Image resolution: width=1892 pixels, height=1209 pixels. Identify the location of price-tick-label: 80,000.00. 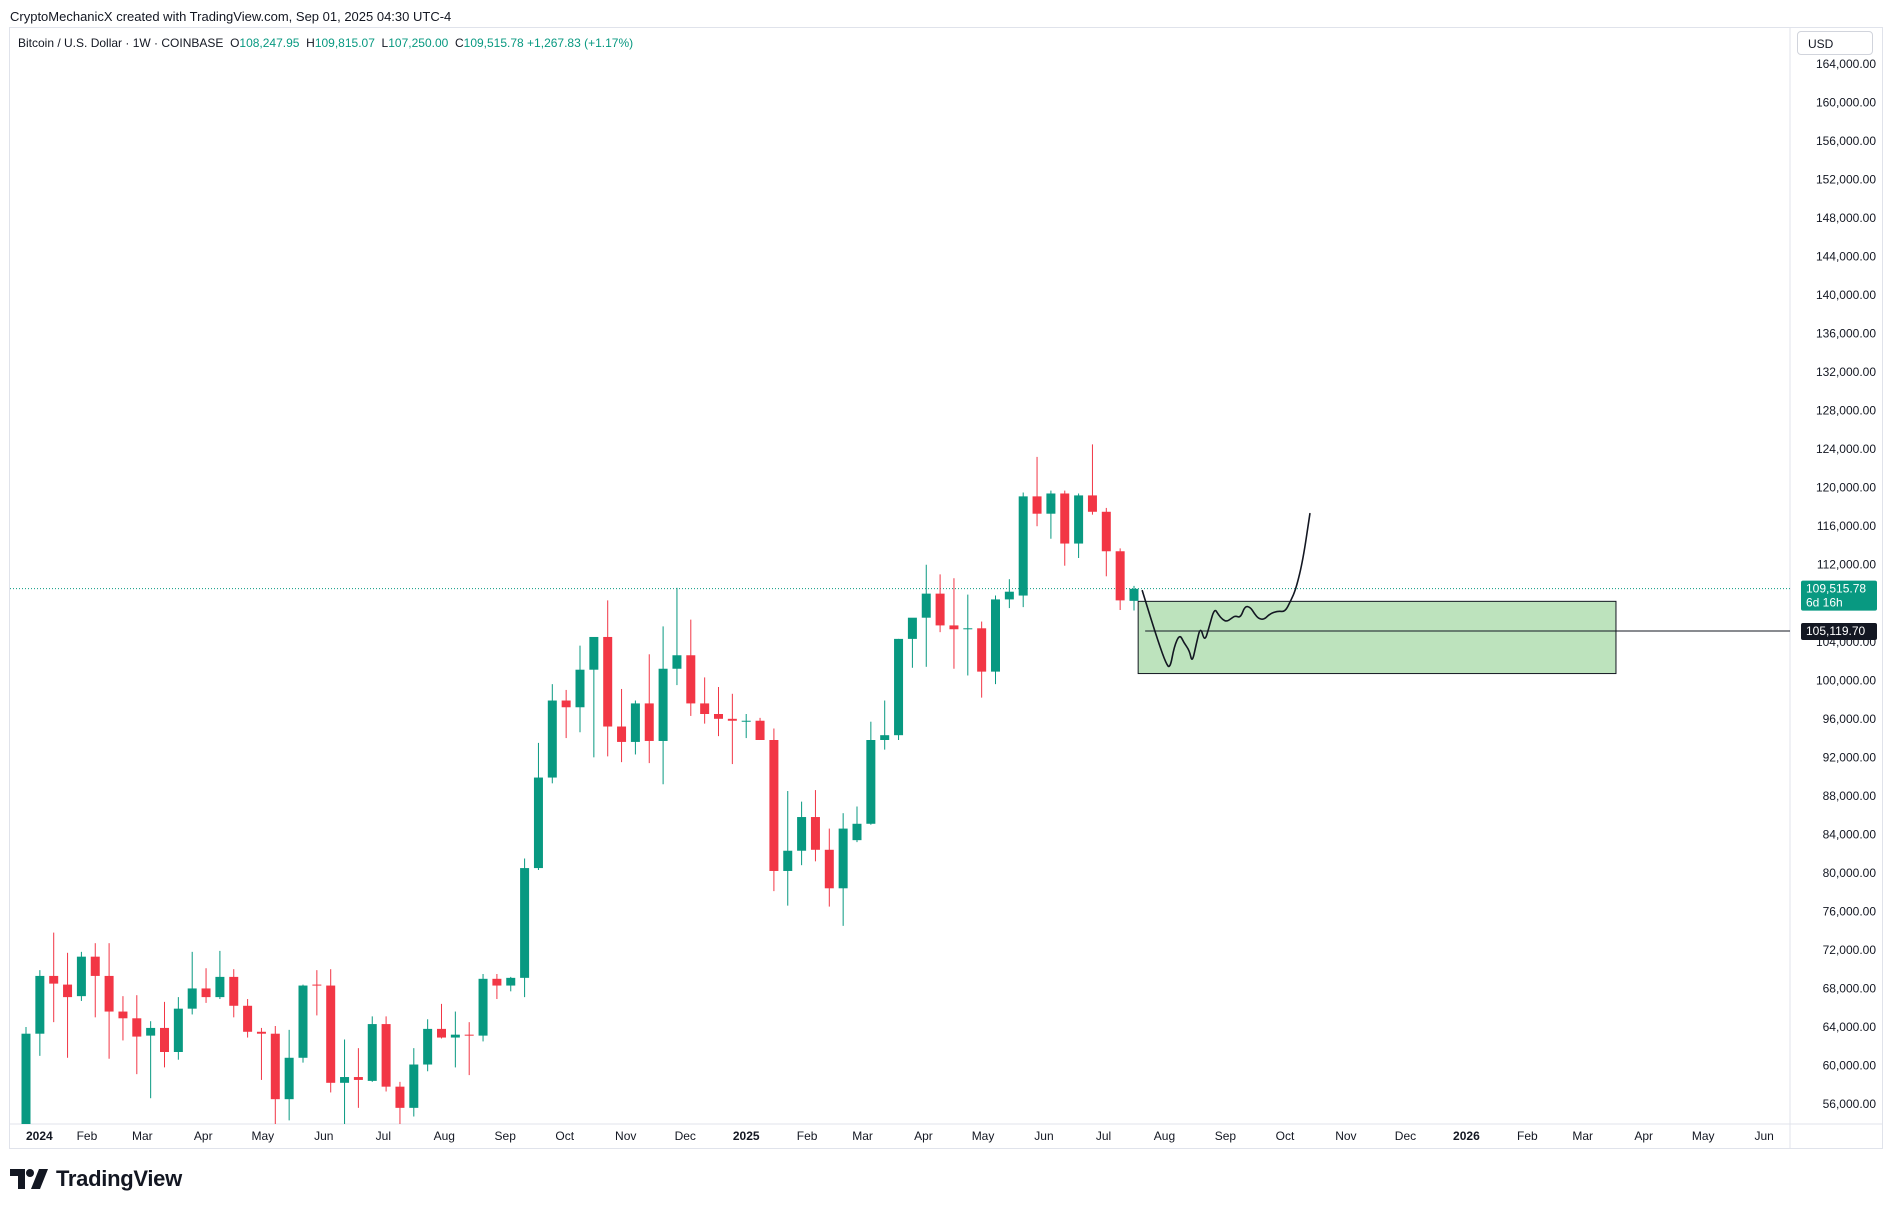
(1850, 873).